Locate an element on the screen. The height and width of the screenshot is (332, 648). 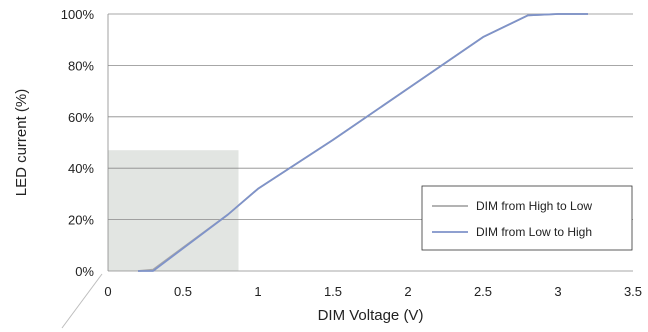
y-tick-label: 80% is located at coordinates (81, 65).